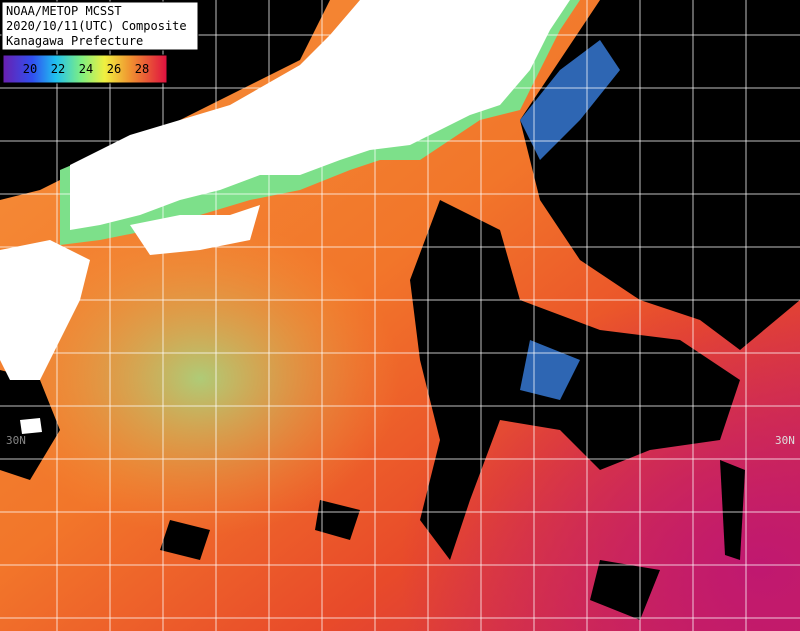 The width and height of the screenshot is (800, 631). Describe the element at coordinates (142, 69) in the screenshot. I see `colorbar-tick-label: 28` at that location.